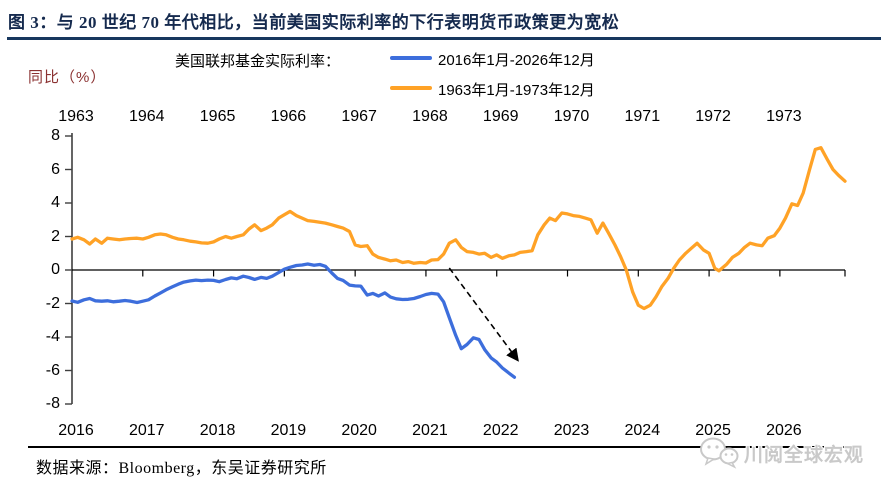  What do you see at coordinates (500, 430) in the screenshot?
I see `bottom-x-tick-label: 2022` at bounding box center [500, 430].